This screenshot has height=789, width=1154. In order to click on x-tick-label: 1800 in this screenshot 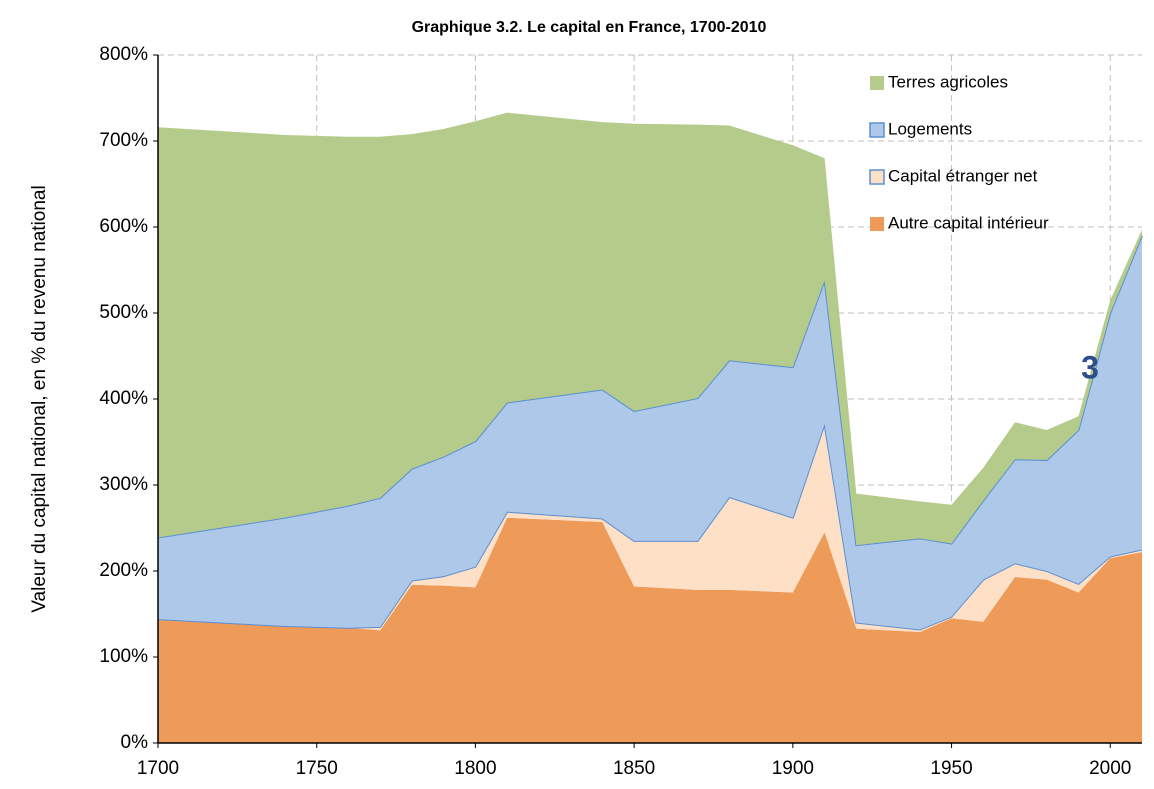, I will do `click(475, 768)`.